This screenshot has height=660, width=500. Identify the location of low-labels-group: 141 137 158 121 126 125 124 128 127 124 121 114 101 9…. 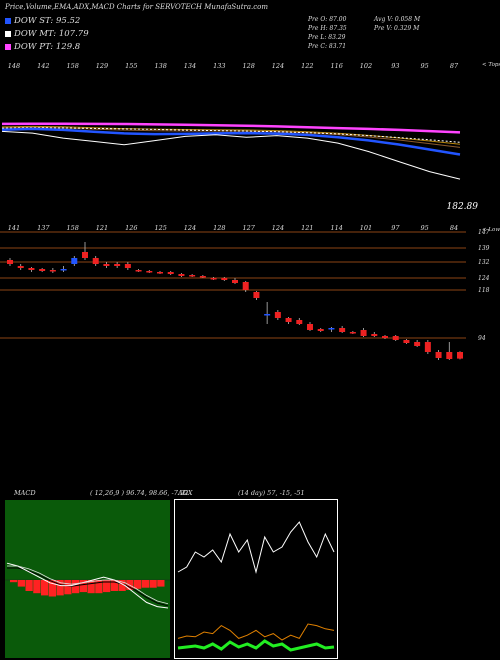
(254, 228).